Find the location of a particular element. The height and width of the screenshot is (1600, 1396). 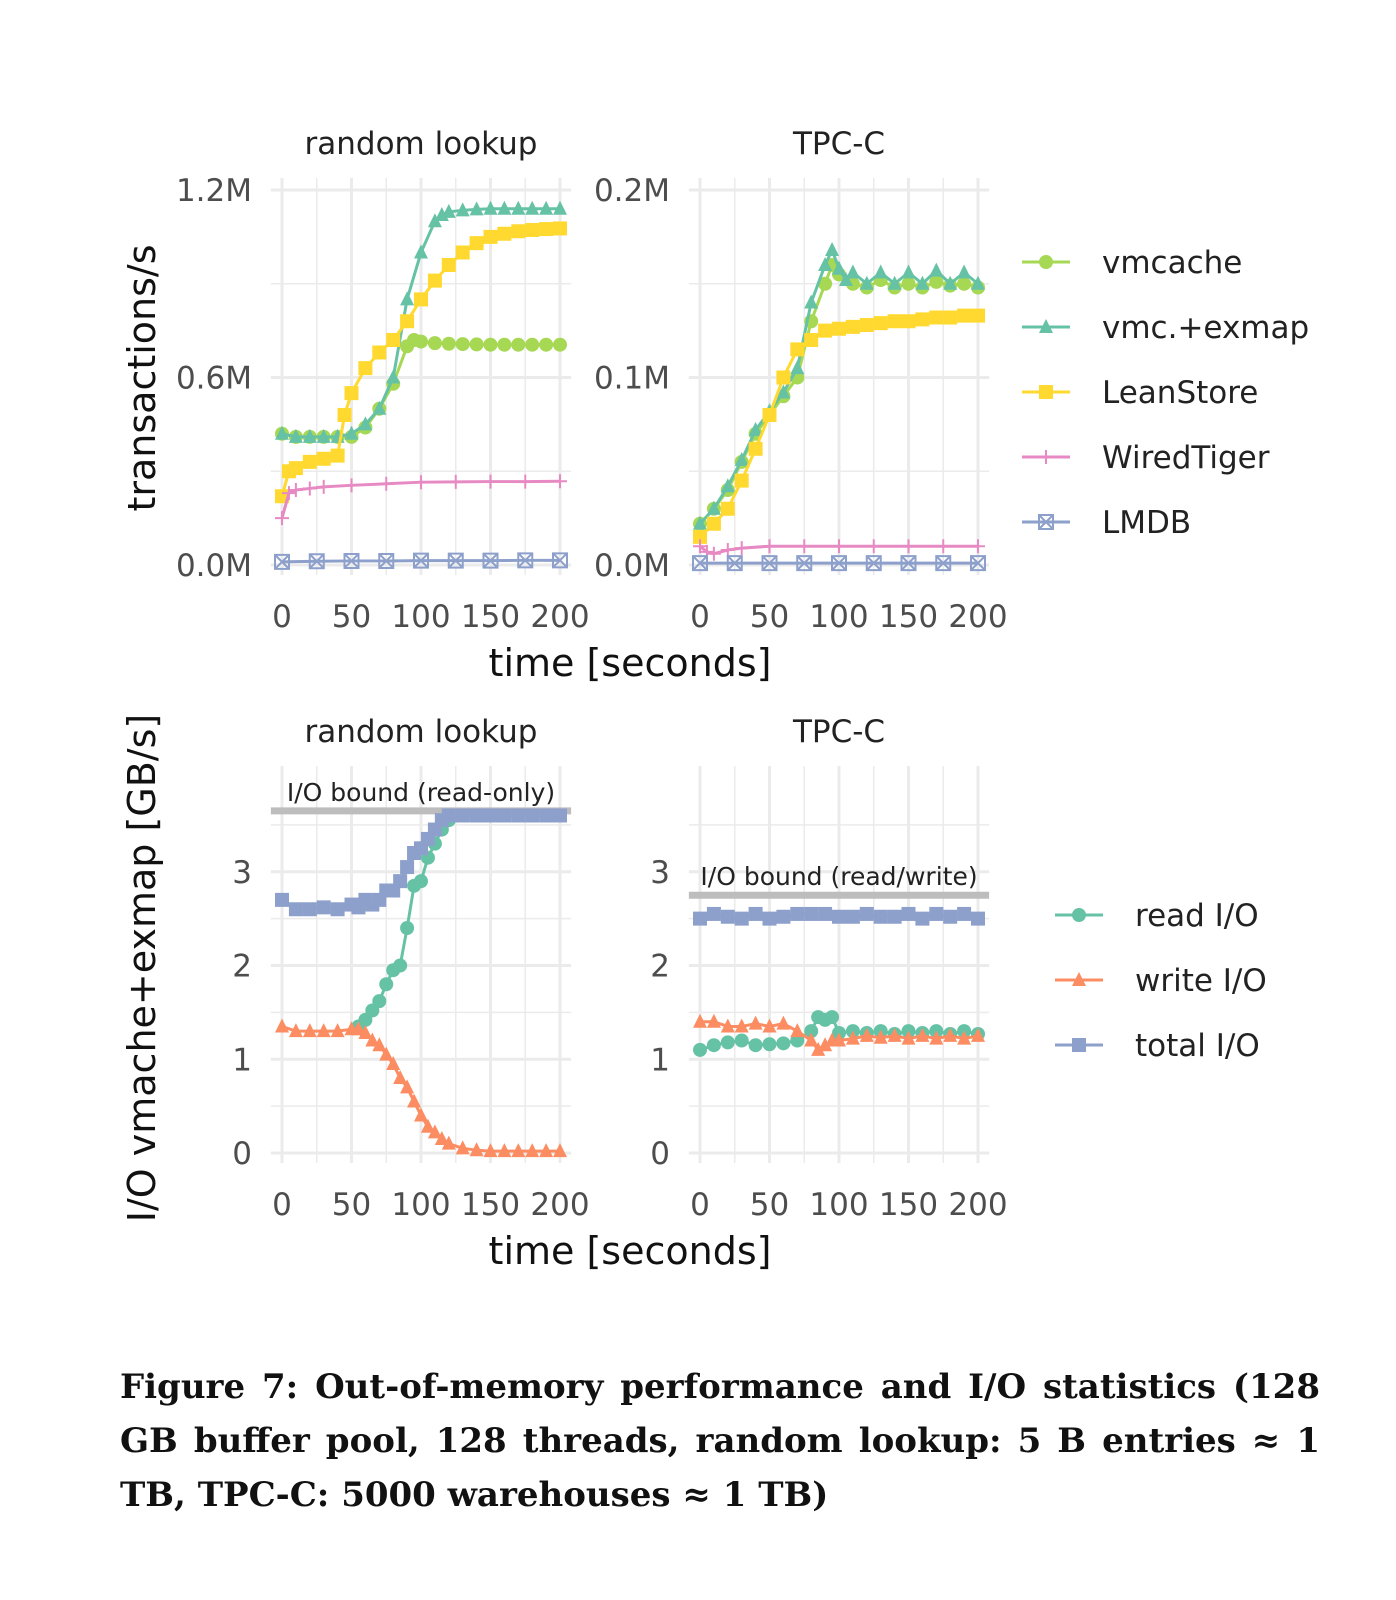

x-tick-label: 200 is located at coordinates (977, 617).